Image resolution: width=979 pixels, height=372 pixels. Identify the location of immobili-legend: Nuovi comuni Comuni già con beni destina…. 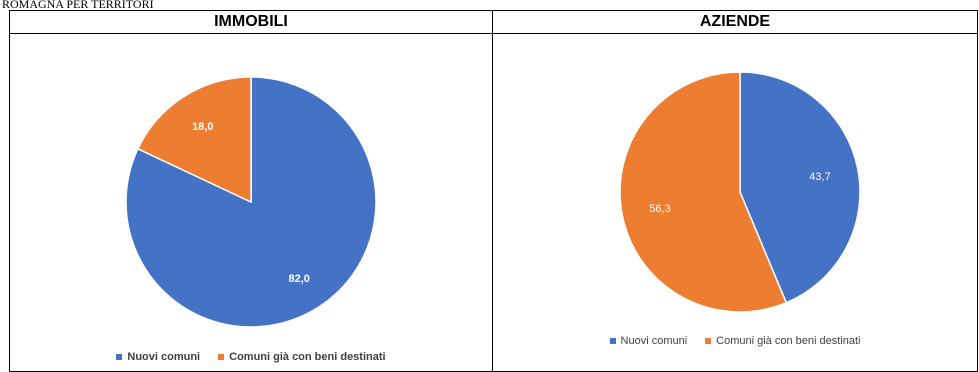
(251, 357).